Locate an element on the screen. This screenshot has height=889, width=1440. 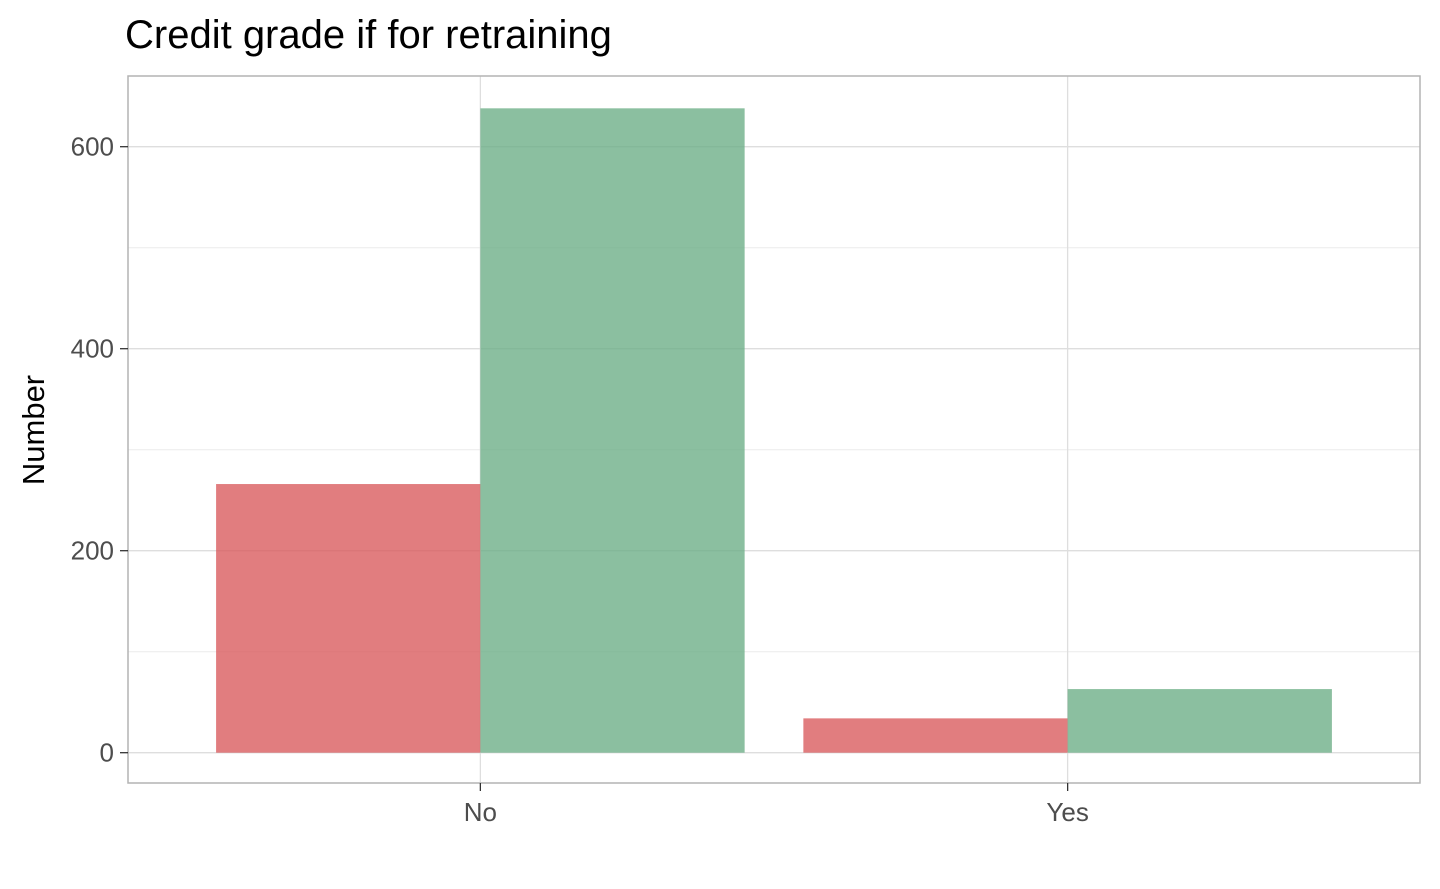
y-axis-label: Number is located at coordinates (33, 430).